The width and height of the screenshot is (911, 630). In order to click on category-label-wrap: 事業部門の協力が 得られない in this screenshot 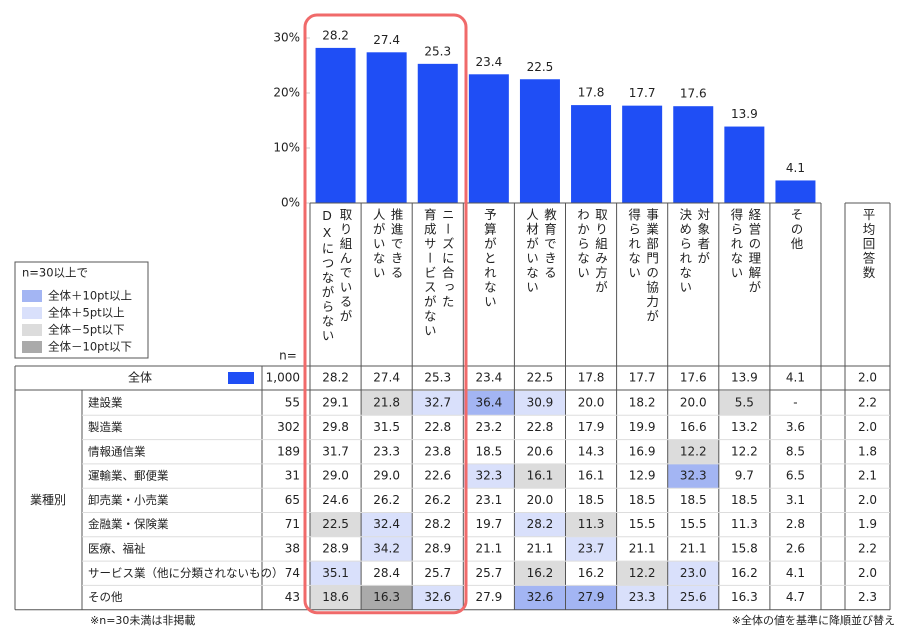, I will do `click(642, 286)`.